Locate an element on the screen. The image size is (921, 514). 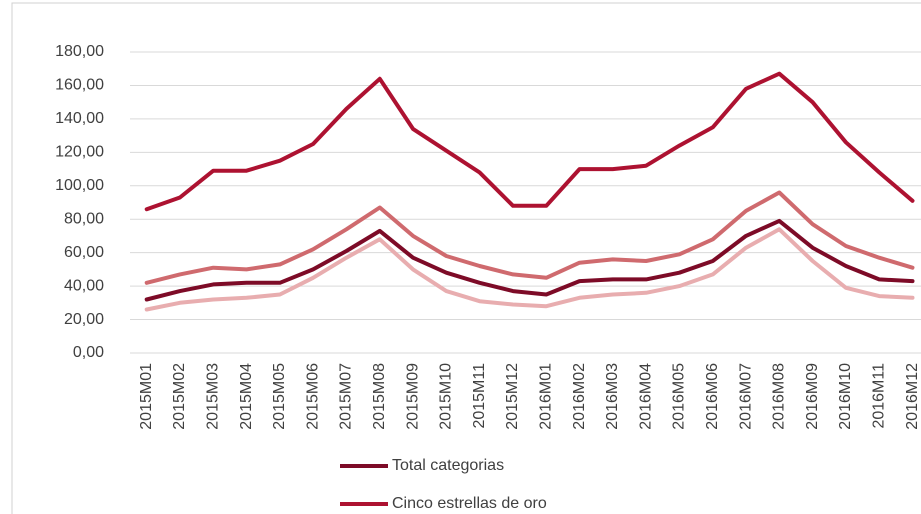
y-tick-label: 100,00 is located at coordinates (79, 185).